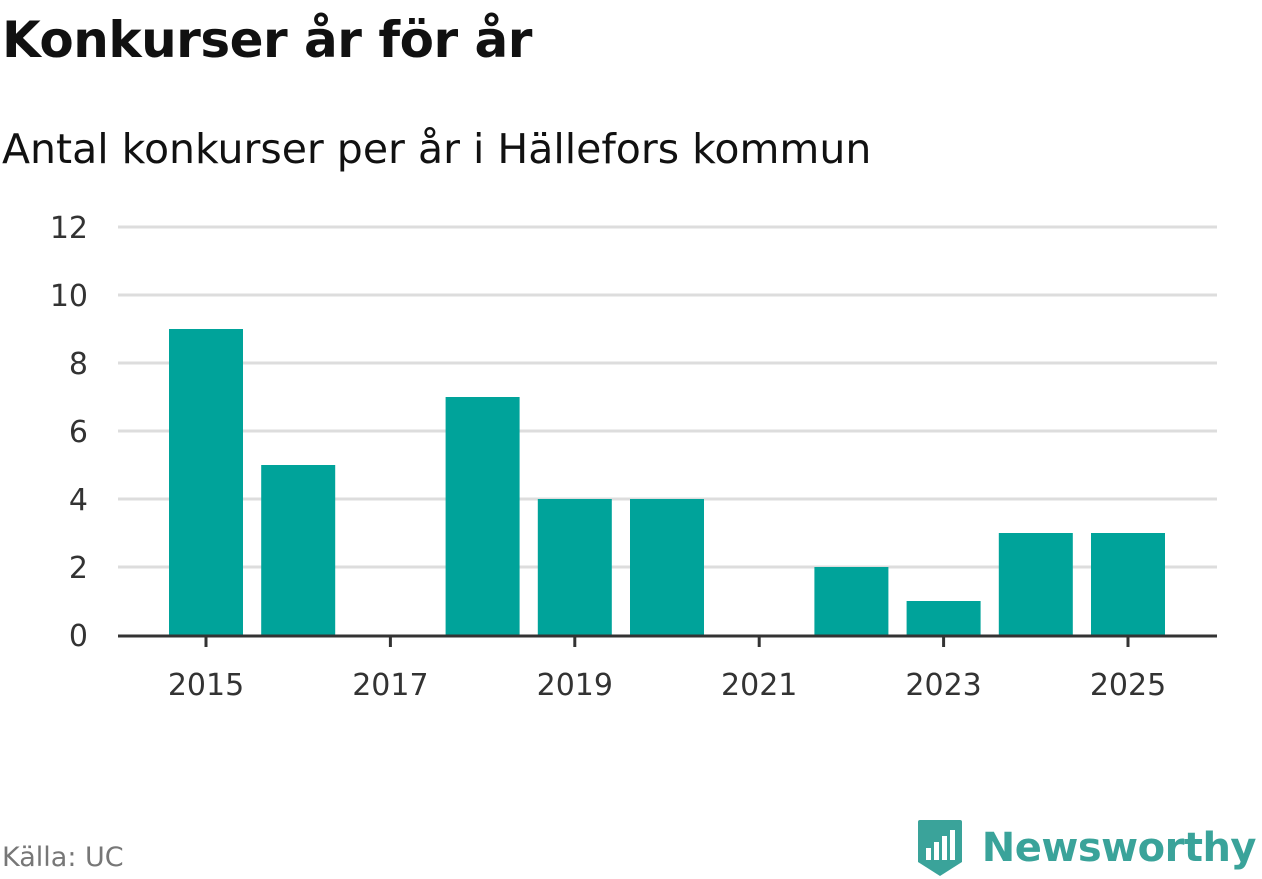  What do you see at coordinates (390, 685) in the screenshot?
I see `x-tick-label: 2017` at bounding box center [390, 685].